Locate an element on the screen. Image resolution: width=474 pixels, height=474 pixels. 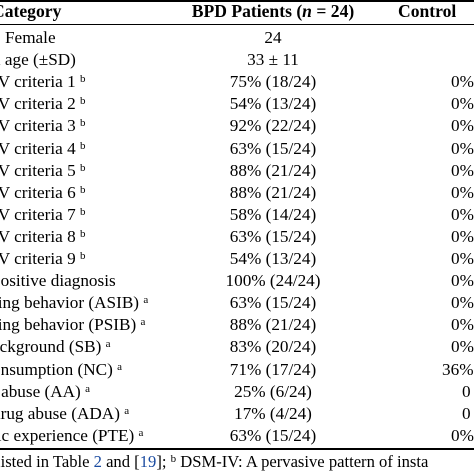
row-label: ring behavior (ASIB) is located at coordinates (70, 303).